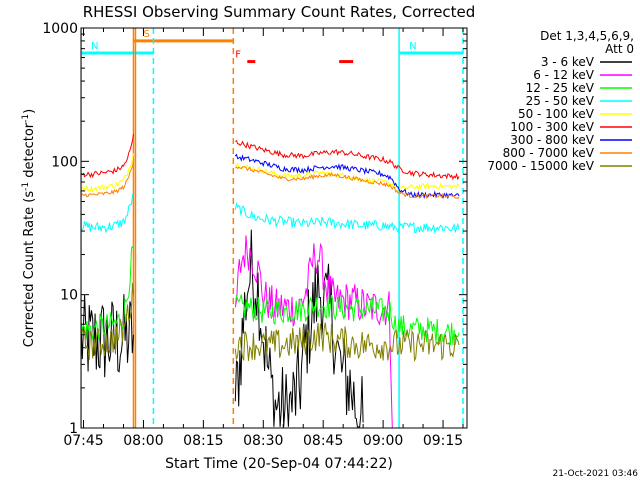  Describe the element at coordinates (143, 441) in the screenshot. I see `x-tick-label: 08:00` at that location.